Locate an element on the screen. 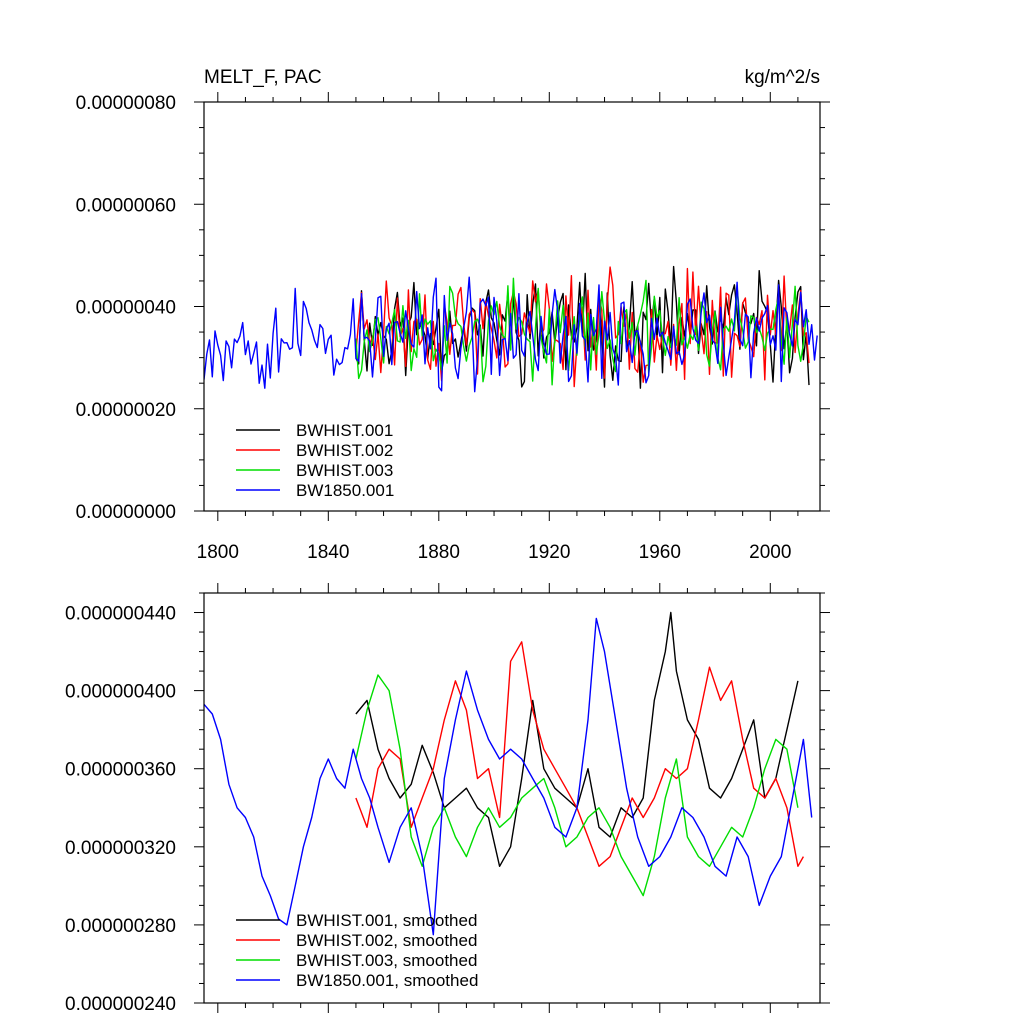 Image resolution: width=1024 pixels, height=1024 pixels. legend-label-2: BWHIST.002 is located at coordinates (344, 450).